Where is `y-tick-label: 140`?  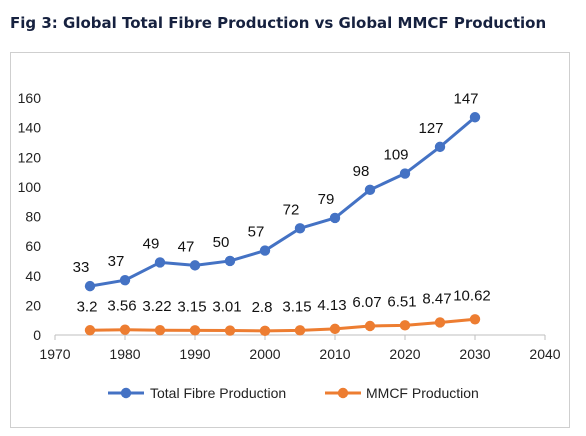
y-tick-label: 140 is located at coordinates (30, 128).